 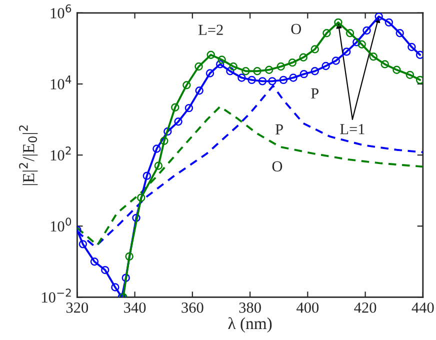 I want to click on x-tick-label: 340, so click(x=135, y=307).